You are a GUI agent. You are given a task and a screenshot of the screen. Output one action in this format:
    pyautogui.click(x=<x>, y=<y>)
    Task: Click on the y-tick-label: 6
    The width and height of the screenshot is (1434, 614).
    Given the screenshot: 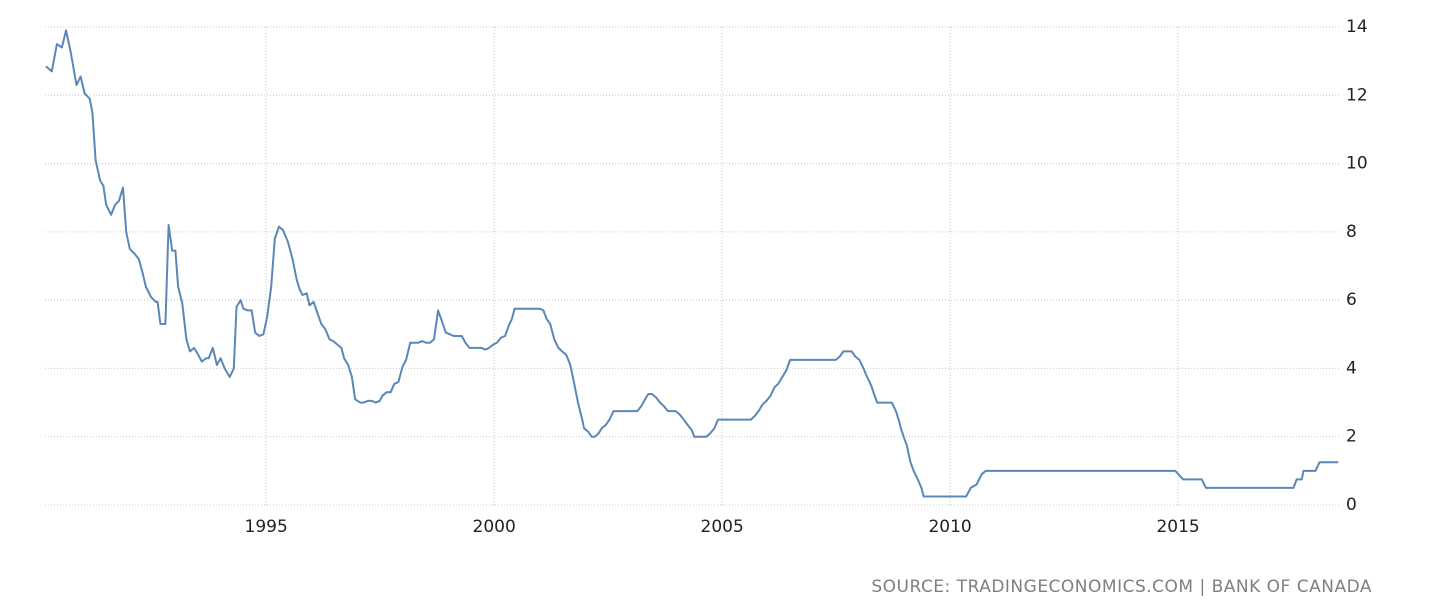 What is the action you would take?
    pyautogui.click(x=1351, y=300)
    